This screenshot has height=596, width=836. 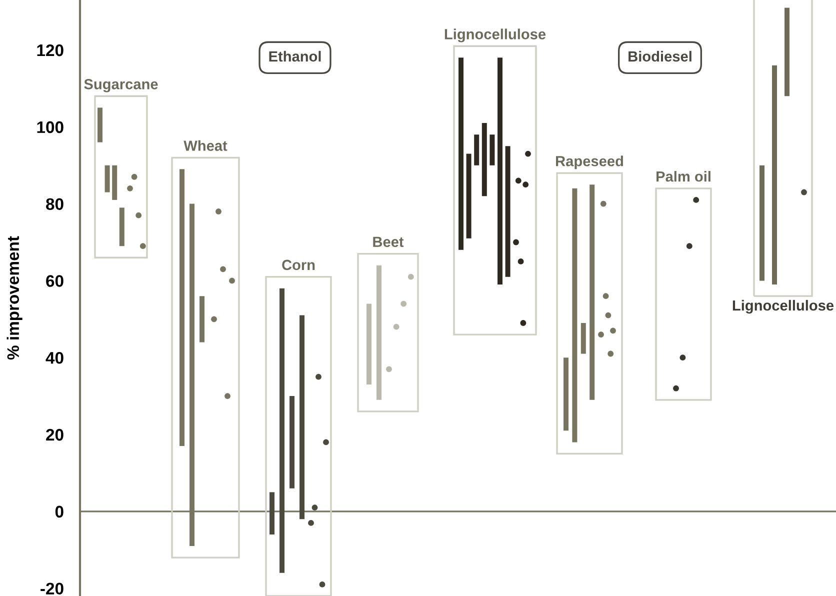 What do you see at coordinates (55, 434) in the screenshot?
I see `y-tick-label: 20` at bounding box center [55, 434].